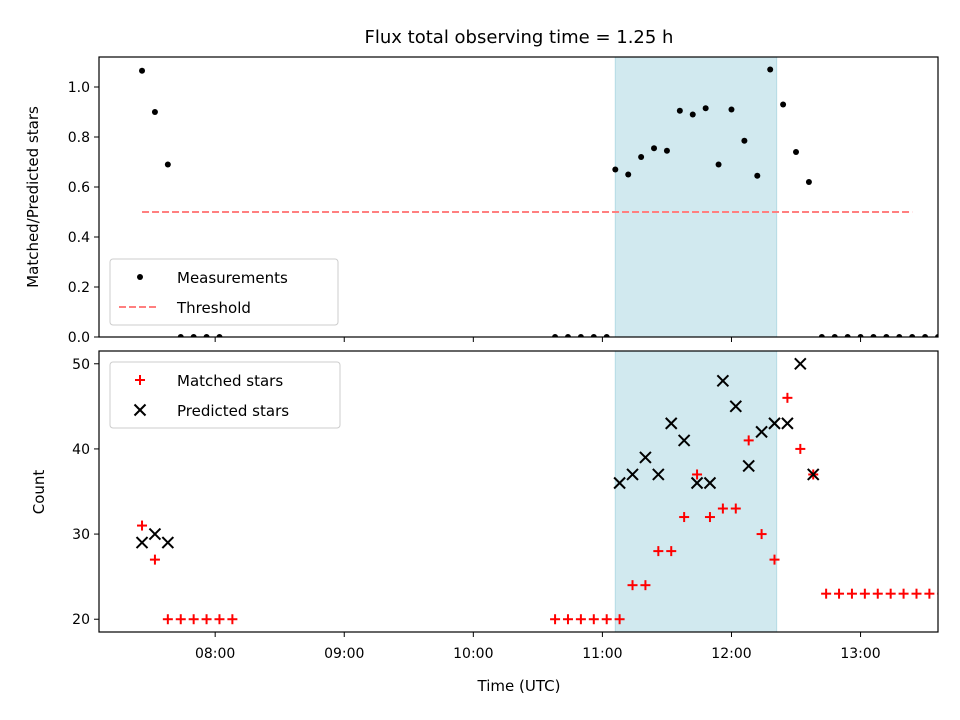 The height and width of the screenshot is (720, 960). I want to click on legend: Matched stars Predicted stars, so click(225, 395).